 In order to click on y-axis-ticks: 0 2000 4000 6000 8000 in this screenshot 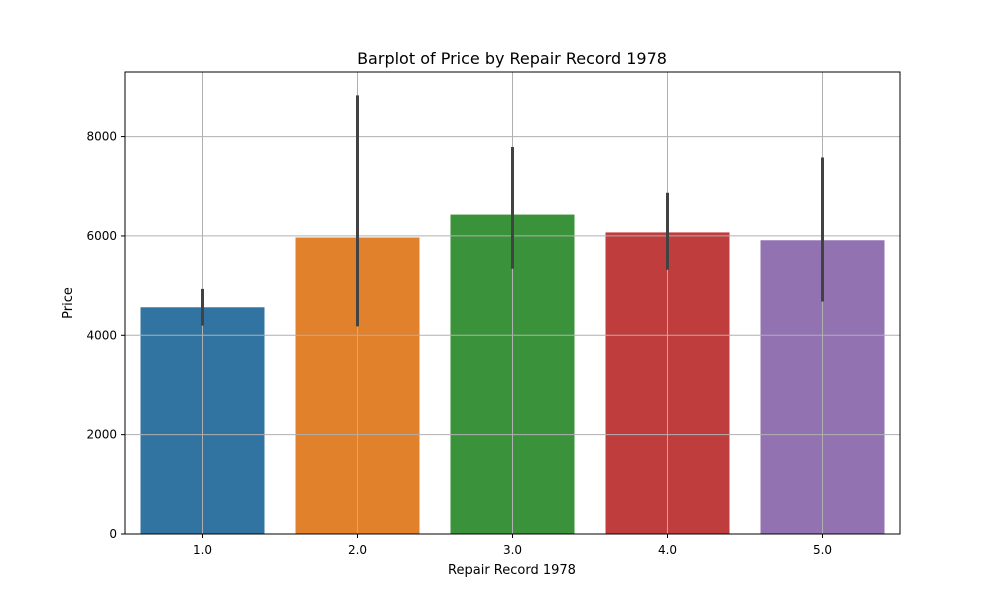, I will do `click(105, 335)`.